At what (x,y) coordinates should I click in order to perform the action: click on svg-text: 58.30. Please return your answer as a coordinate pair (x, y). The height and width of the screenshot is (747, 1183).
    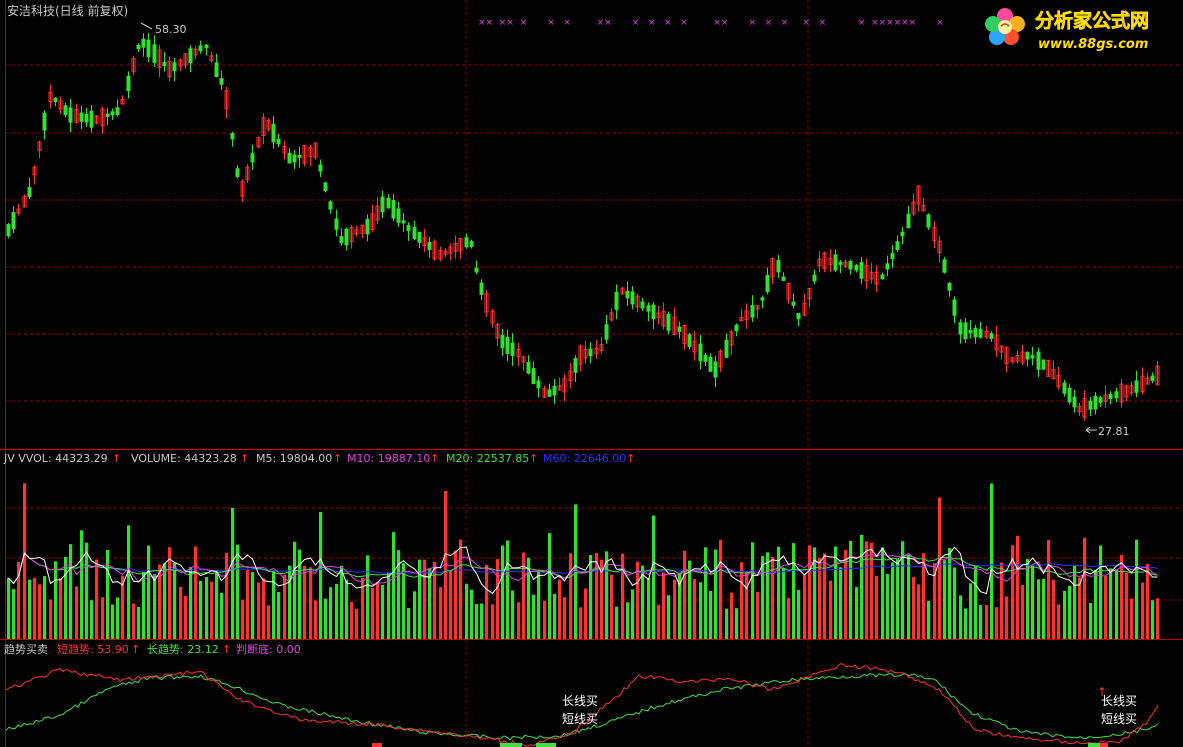
    Looking at the image, I should click on (171, 29).